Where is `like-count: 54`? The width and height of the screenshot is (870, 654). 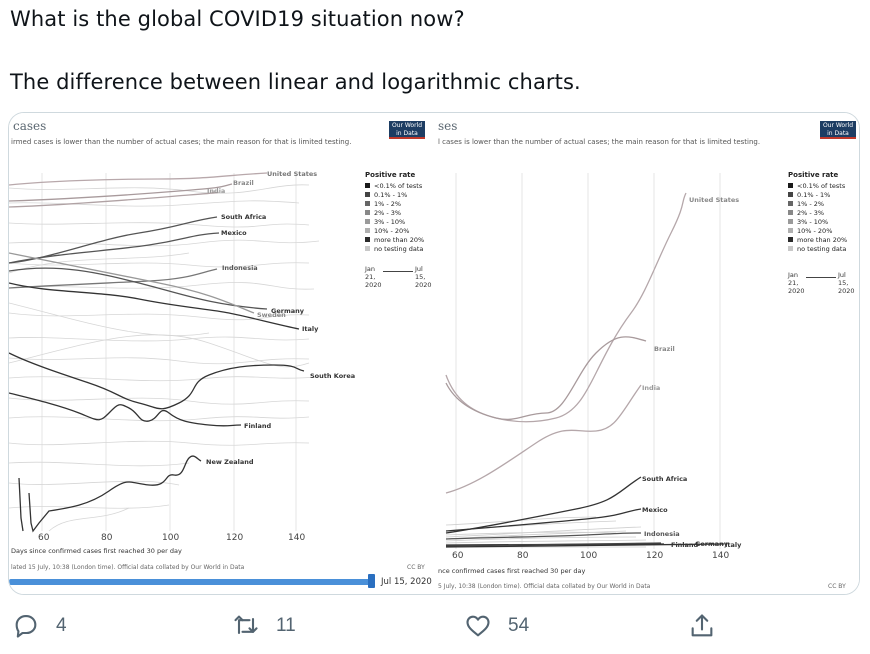 like-count: 54 is located at coordinates (519, 625).